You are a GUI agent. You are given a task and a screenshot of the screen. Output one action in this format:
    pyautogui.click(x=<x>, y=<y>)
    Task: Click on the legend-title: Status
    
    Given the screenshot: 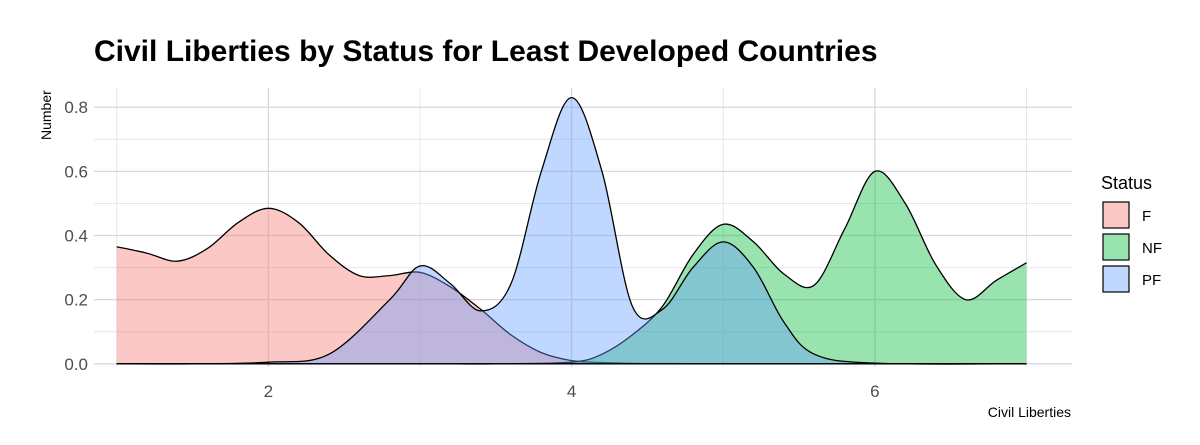 What is the action you would take?
    pyautogui.click(x=1126, y=183)
    